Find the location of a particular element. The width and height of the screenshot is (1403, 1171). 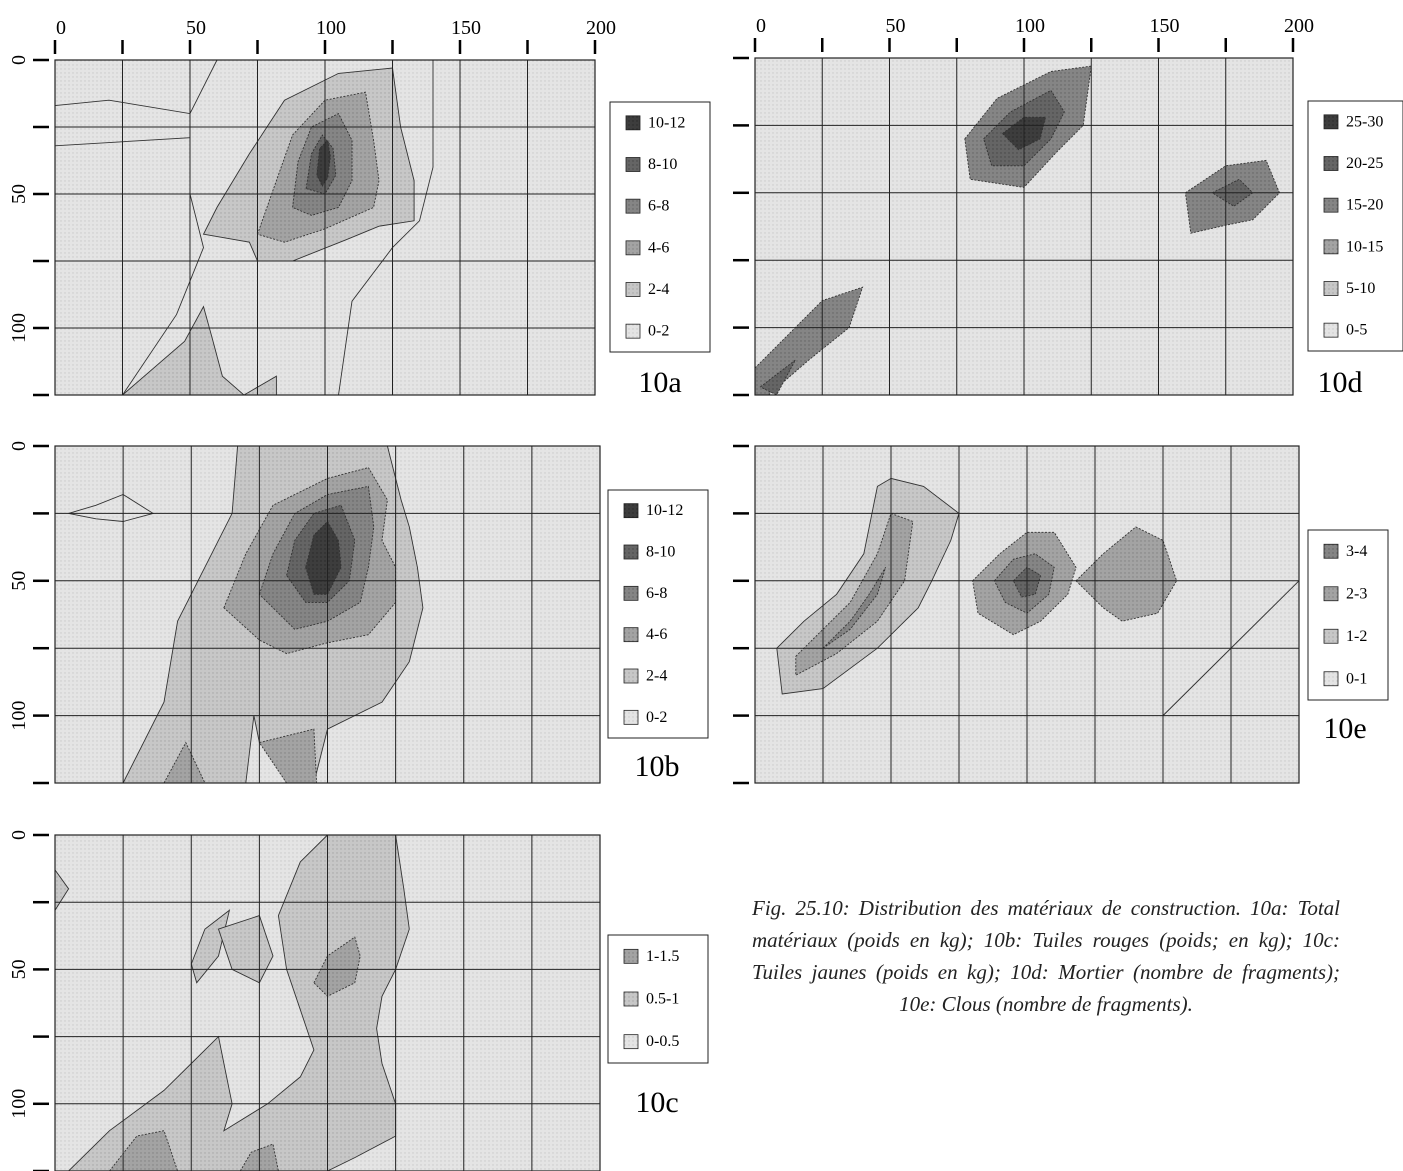

legend-label: 15-20 is located at coordinates (1364, 205).